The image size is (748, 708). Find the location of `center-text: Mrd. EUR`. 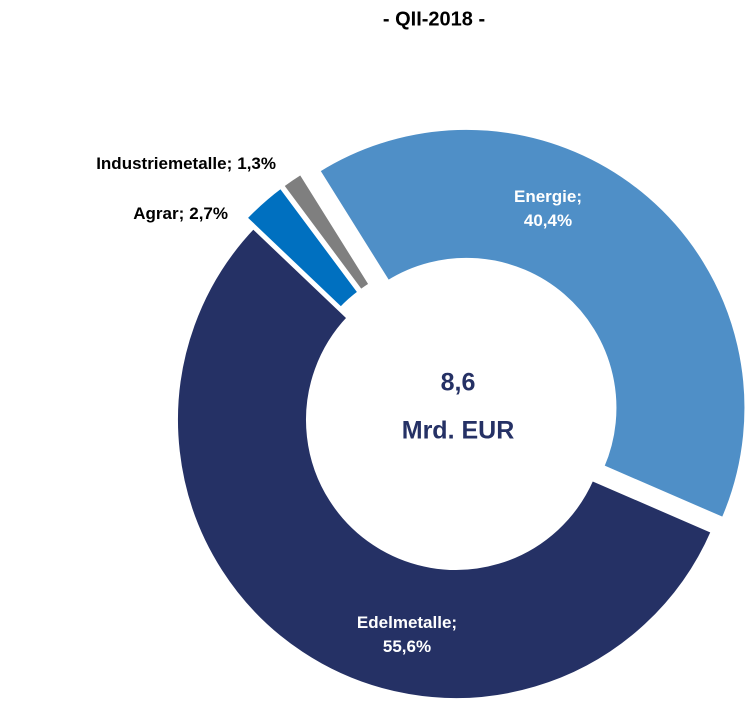

center-text: Mrd. EUR is located at coordinates (458, 431).